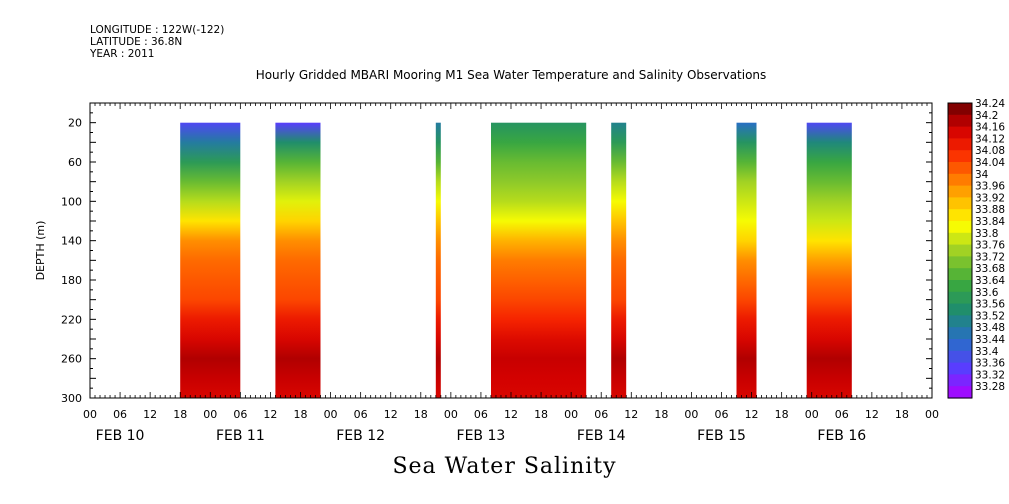 The height and width of the screenshot is (504, 1009). I want to click on y-tick-label: 220, so click(71, 319).